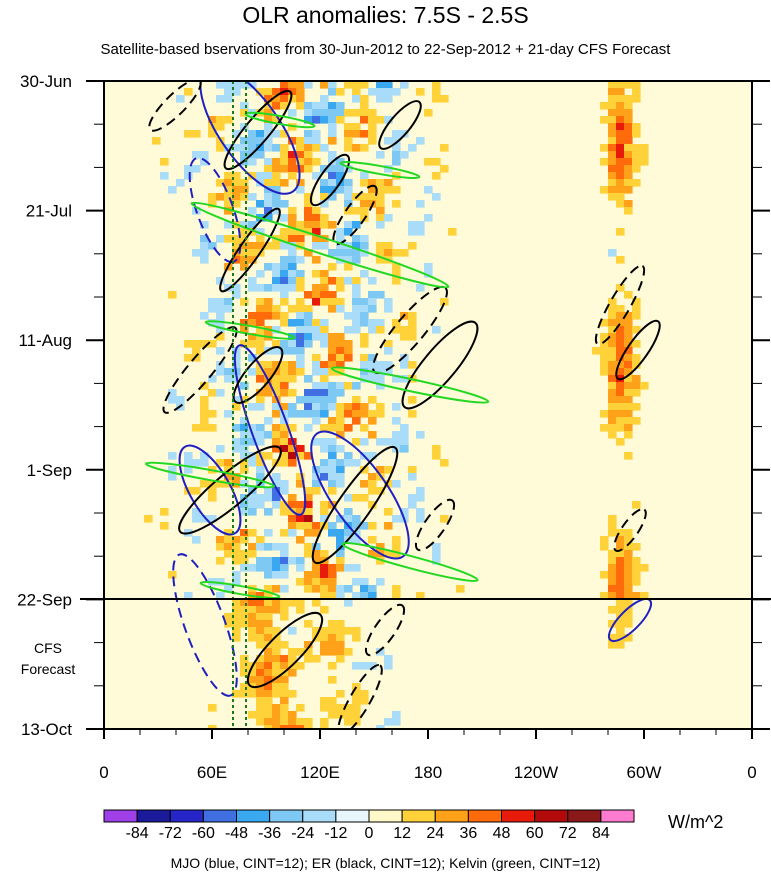 This screenshot has width=771, height=878. I want to click on x-axis-ticks: 0 60E 120E 180 120W 60W 0, so click(428, 755).